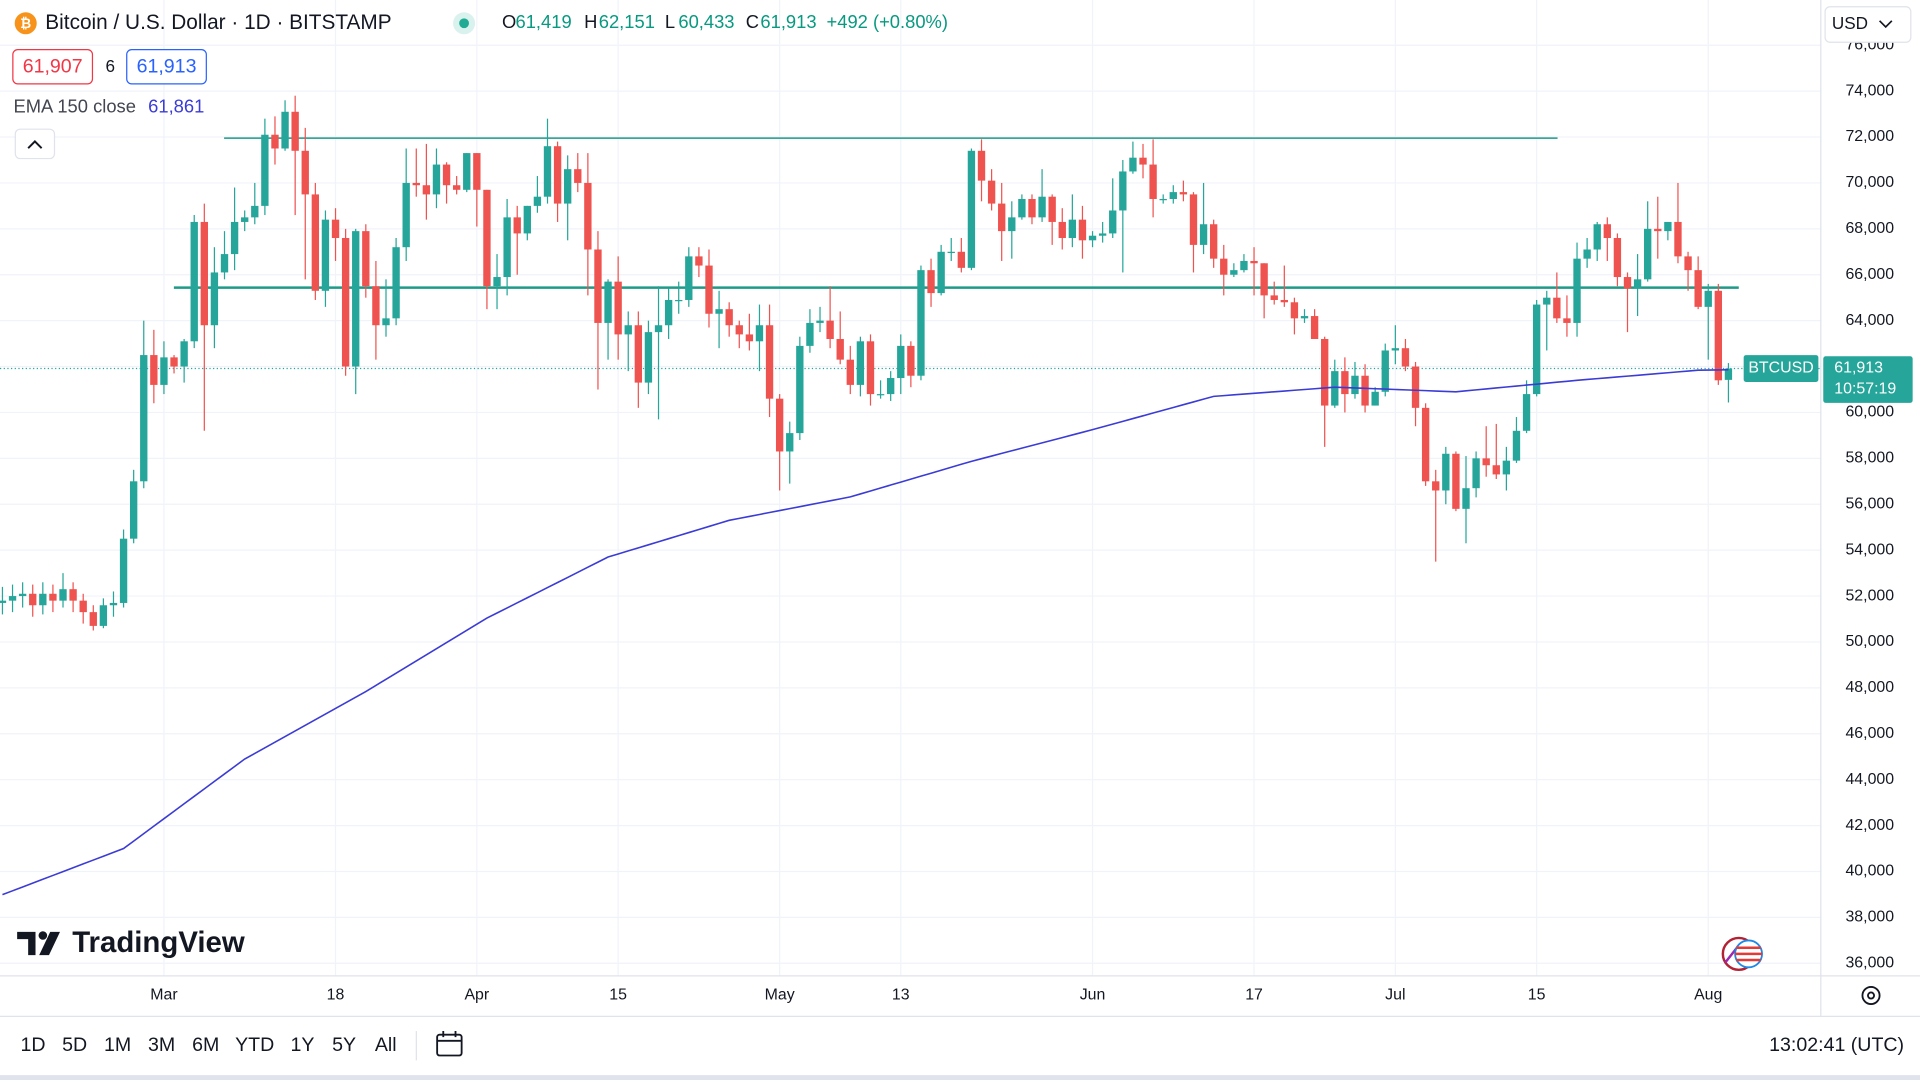 The height and width of the screenshot is (1080, 1920). I want to click on y-tick-label: 74,000, so click(1869, 90).